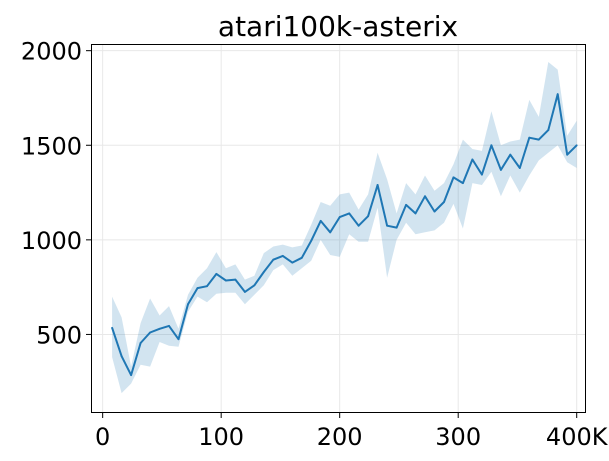 This screenshot has height=461, width=609. What do you see at coordinates (51, 146) in the screenshot?
I see `y-tick-label: 1500` at bounding box center [51, 146].